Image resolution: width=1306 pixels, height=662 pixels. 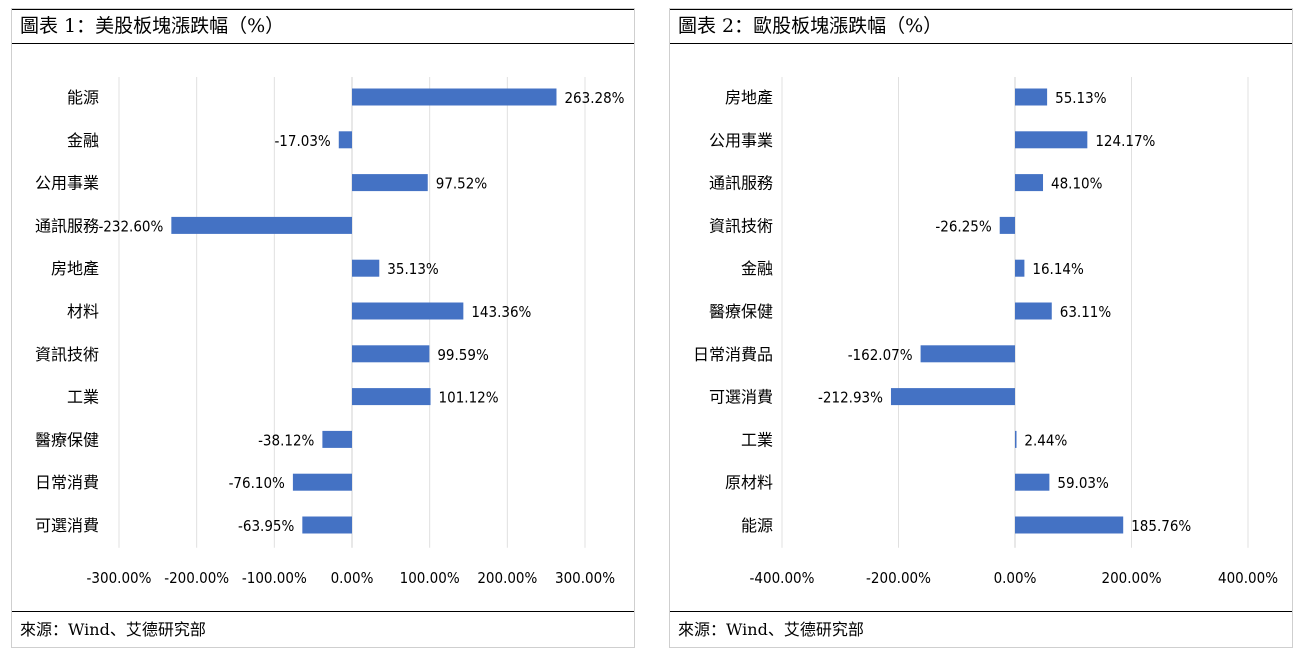 I want to click on data-label: 263.28%, so click(x=594, y=98).